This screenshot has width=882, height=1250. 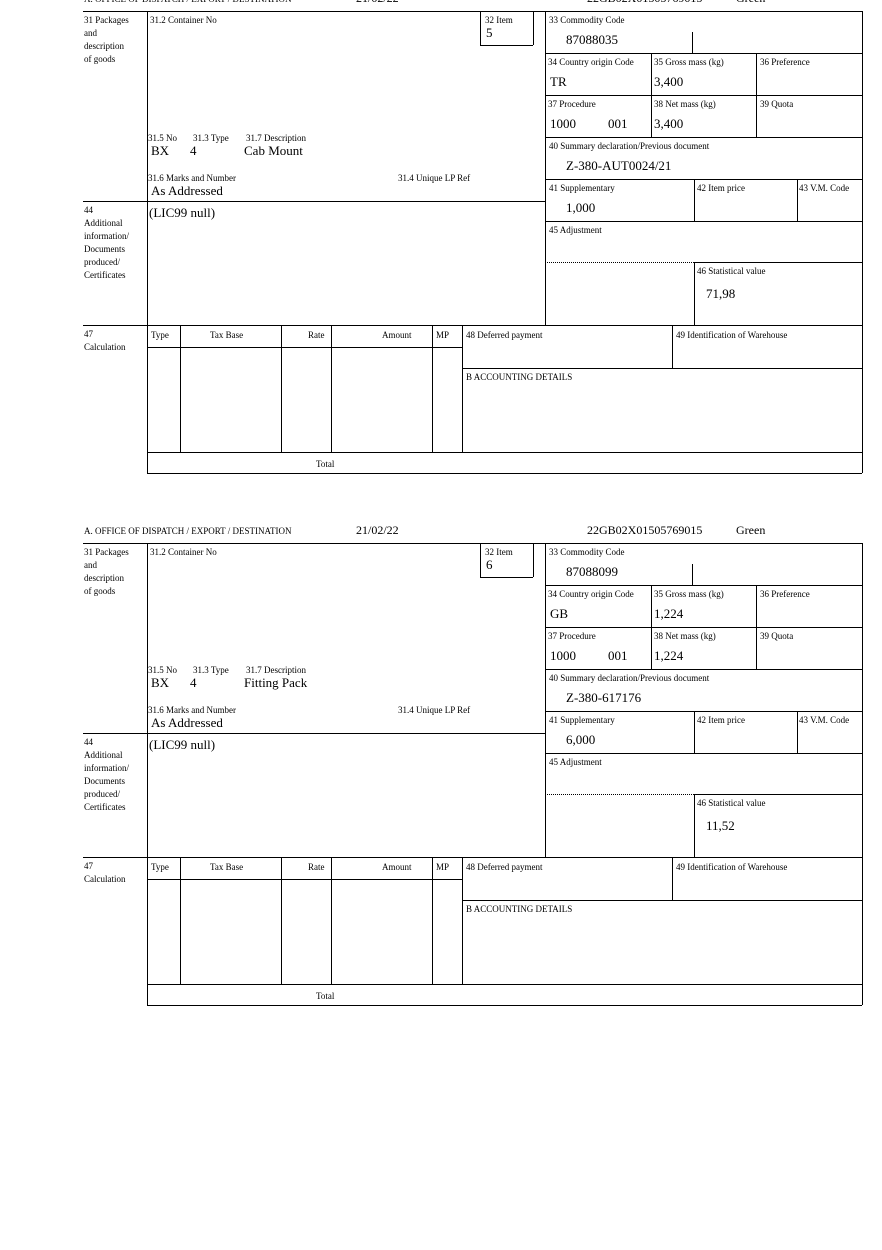 What do you see at coordinates (489, 564) in the screenshot?
I see `item-number-value: 6` at bounding box center [489, 564].